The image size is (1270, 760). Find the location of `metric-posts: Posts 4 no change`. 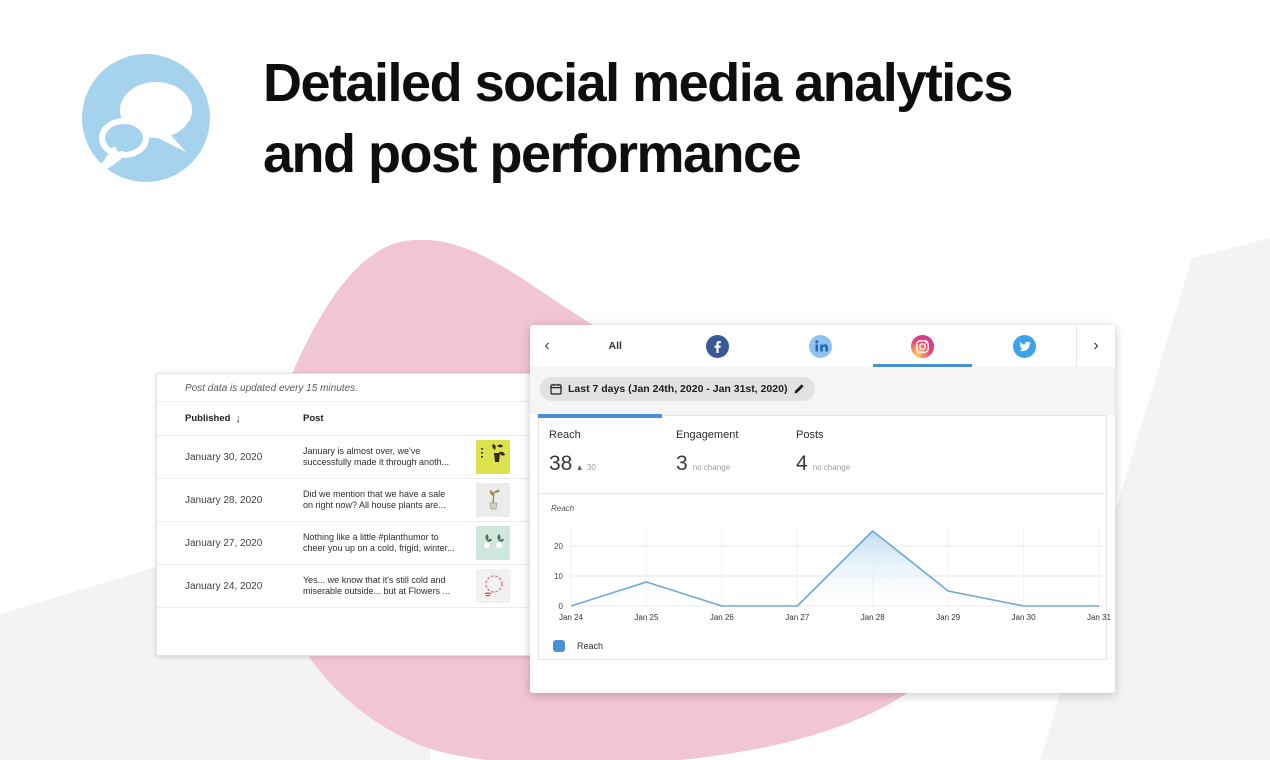

metric-posts: Posts 4 no change is located at coordinates (823, 452).